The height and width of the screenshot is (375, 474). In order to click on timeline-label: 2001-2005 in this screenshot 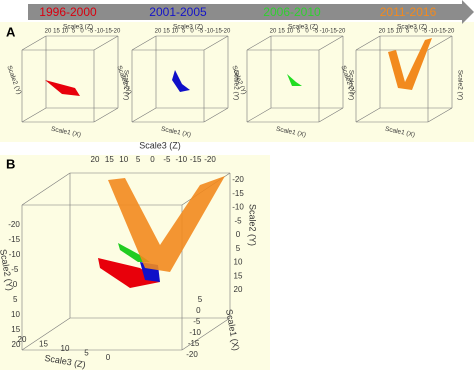, I will do `click(178, 12)`.